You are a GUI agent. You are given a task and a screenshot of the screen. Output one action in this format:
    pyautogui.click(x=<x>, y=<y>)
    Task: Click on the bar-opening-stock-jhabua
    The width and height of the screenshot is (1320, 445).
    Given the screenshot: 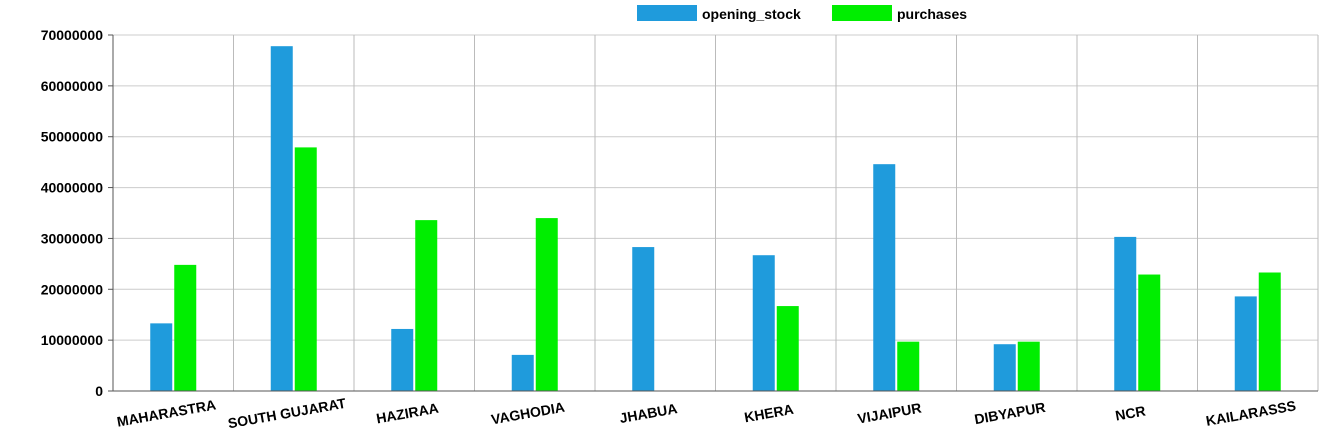 What is the action you would take?
    pyautogui.click(x=643, y=319)
    